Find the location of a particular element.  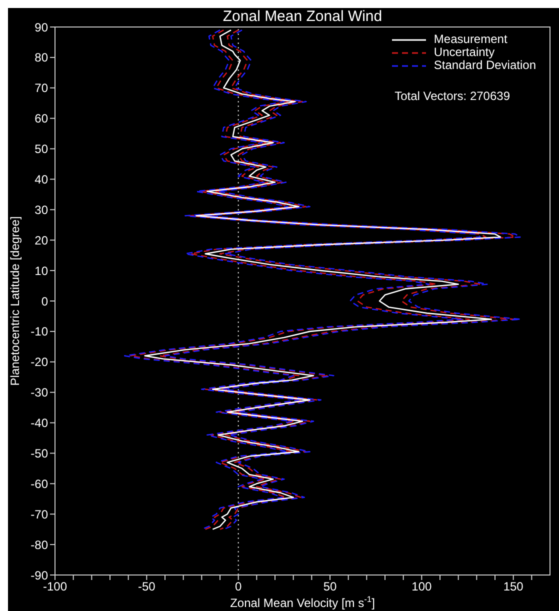

y-tick-label: 60 is located at coordinates (41, 119).